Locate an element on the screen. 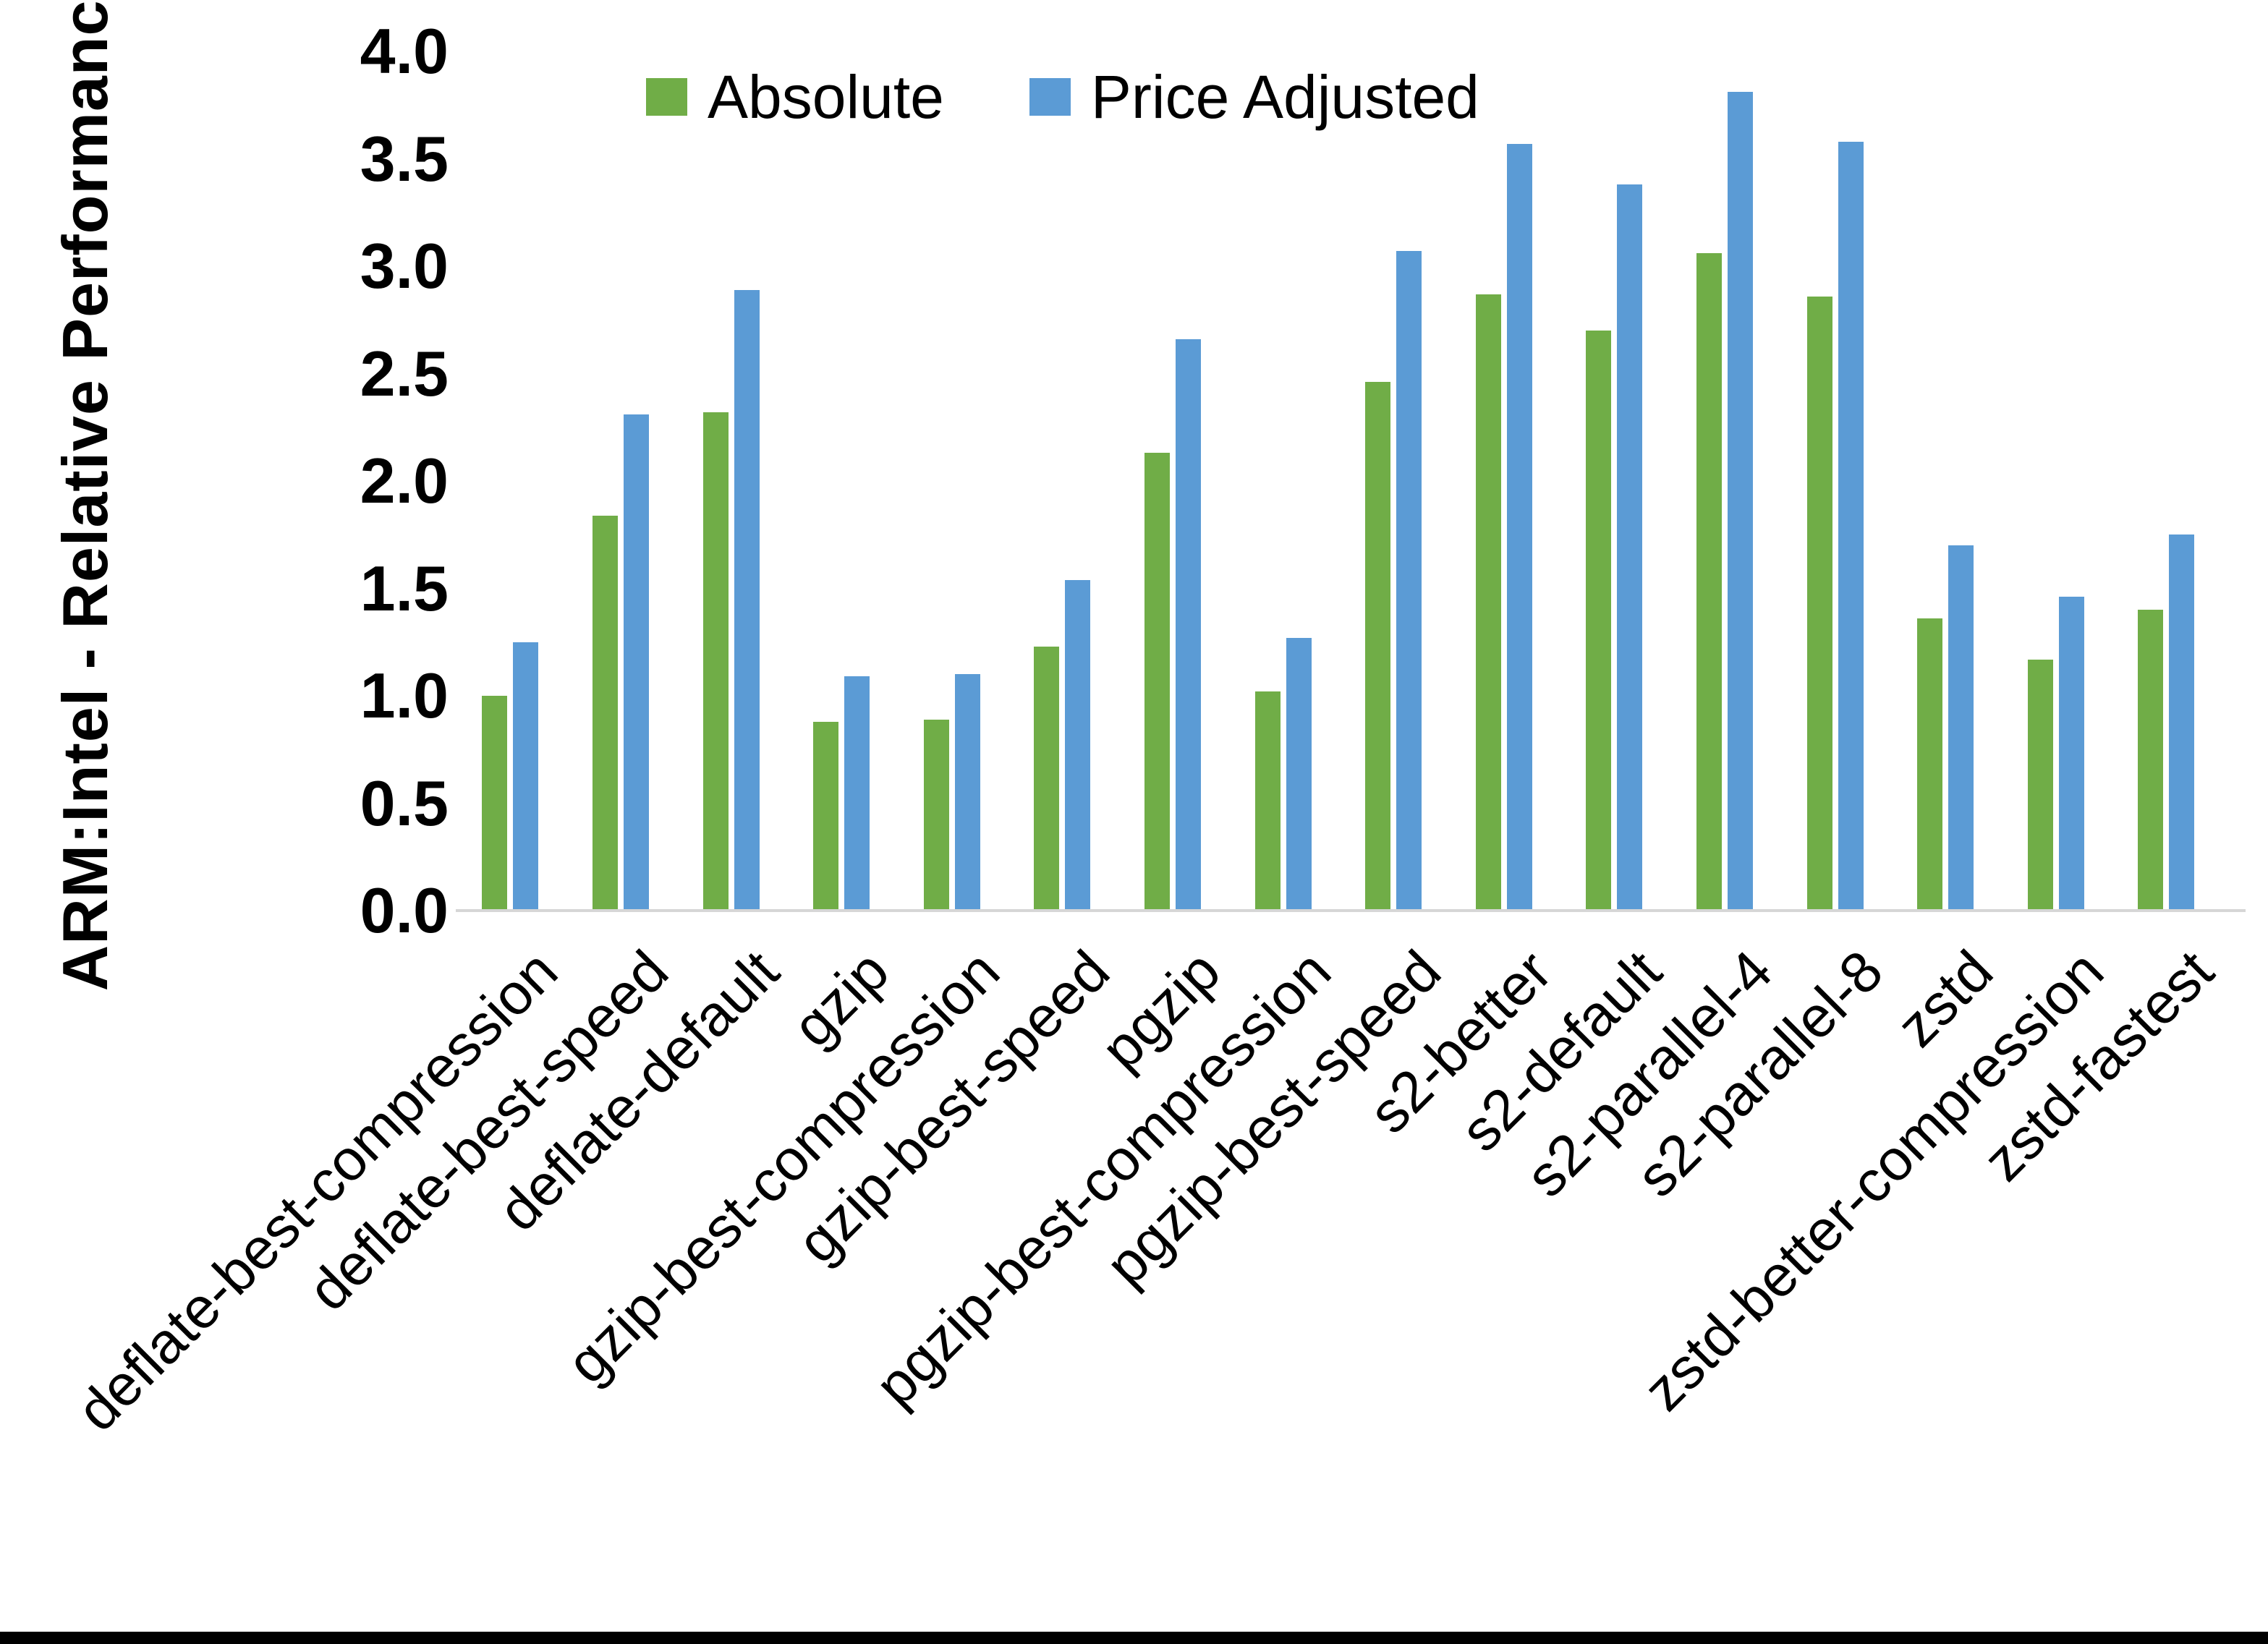 The height and width of the screenshot is (1644, 2268). bar-price-adjusted-zstd is located at coordinates (1961, 728).